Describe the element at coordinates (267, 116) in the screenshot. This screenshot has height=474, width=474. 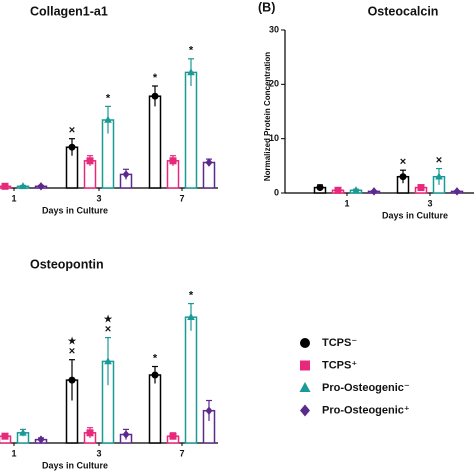
I see `y-axis-label: Normalized Protein Concentration` at that location.